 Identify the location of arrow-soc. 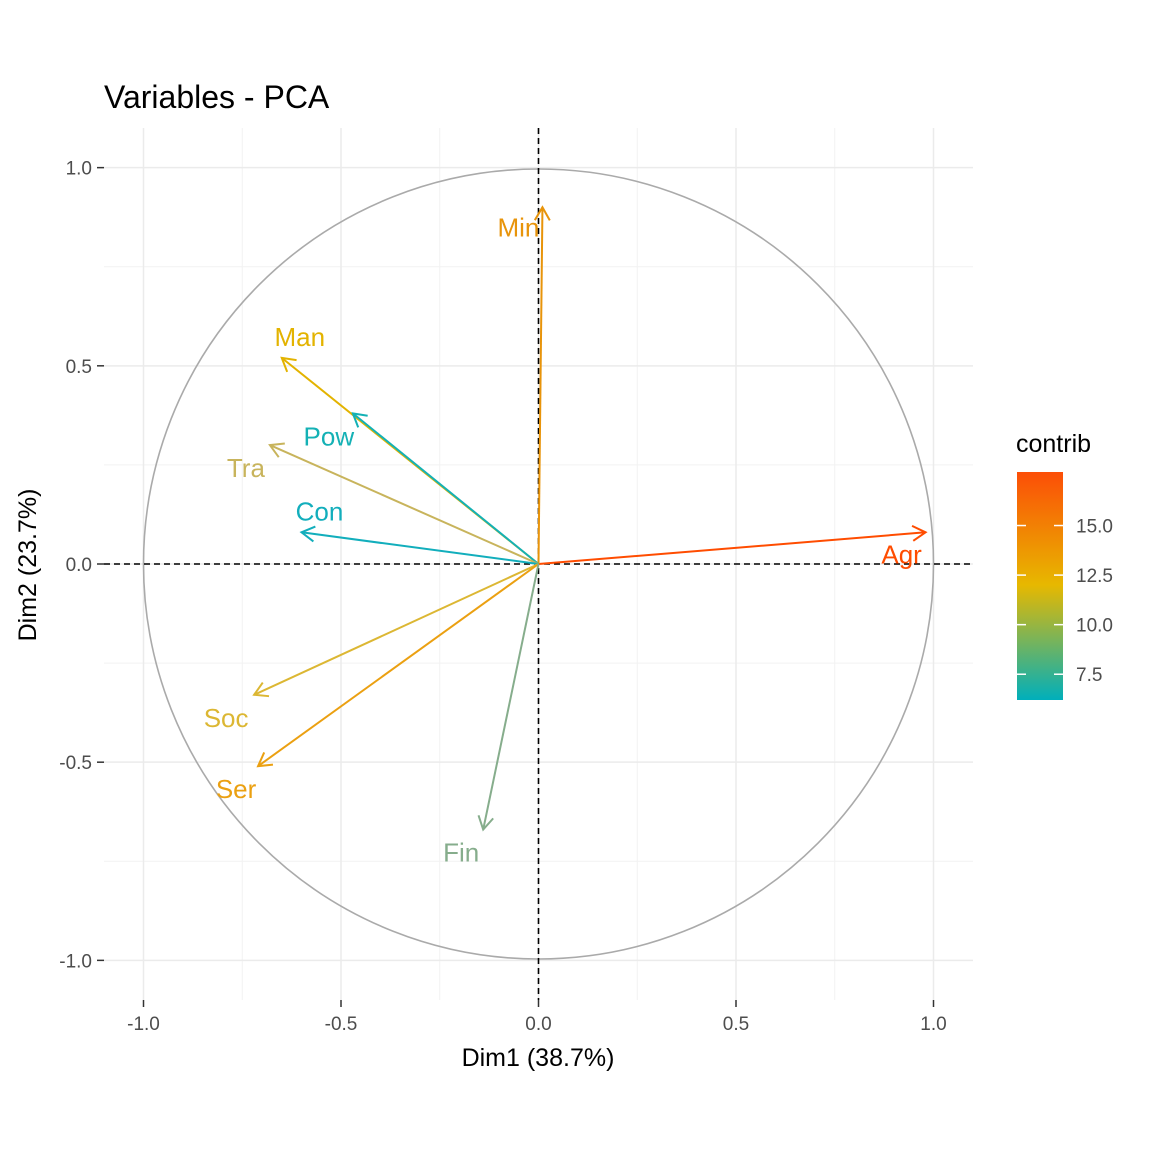
(395, 630).